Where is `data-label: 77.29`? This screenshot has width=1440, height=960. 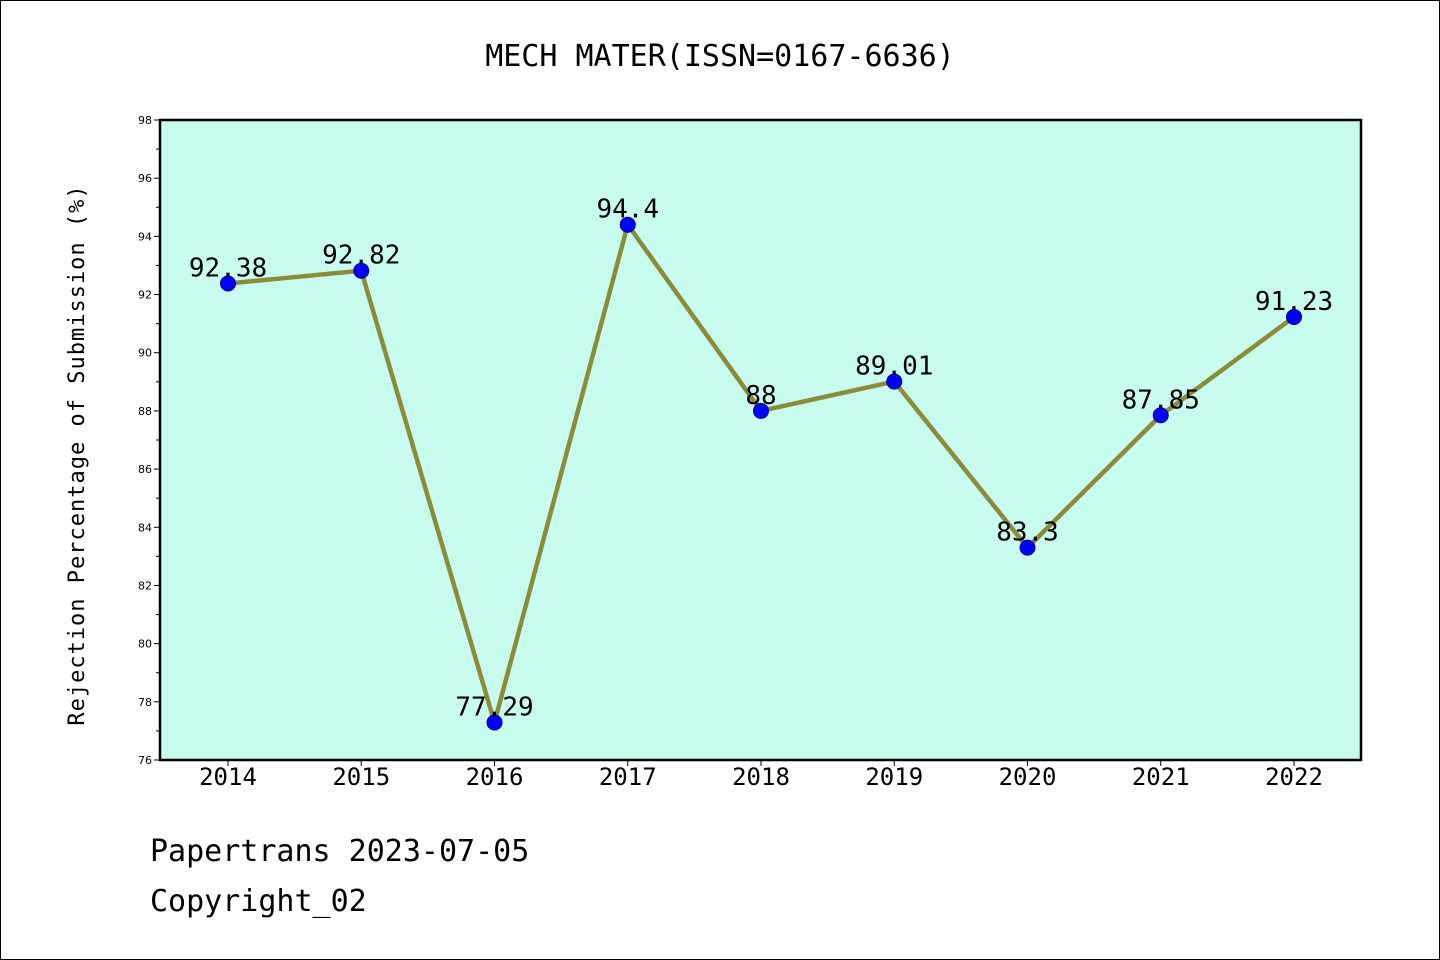
data-label: 77.29 is located at coordinates (494, 707).